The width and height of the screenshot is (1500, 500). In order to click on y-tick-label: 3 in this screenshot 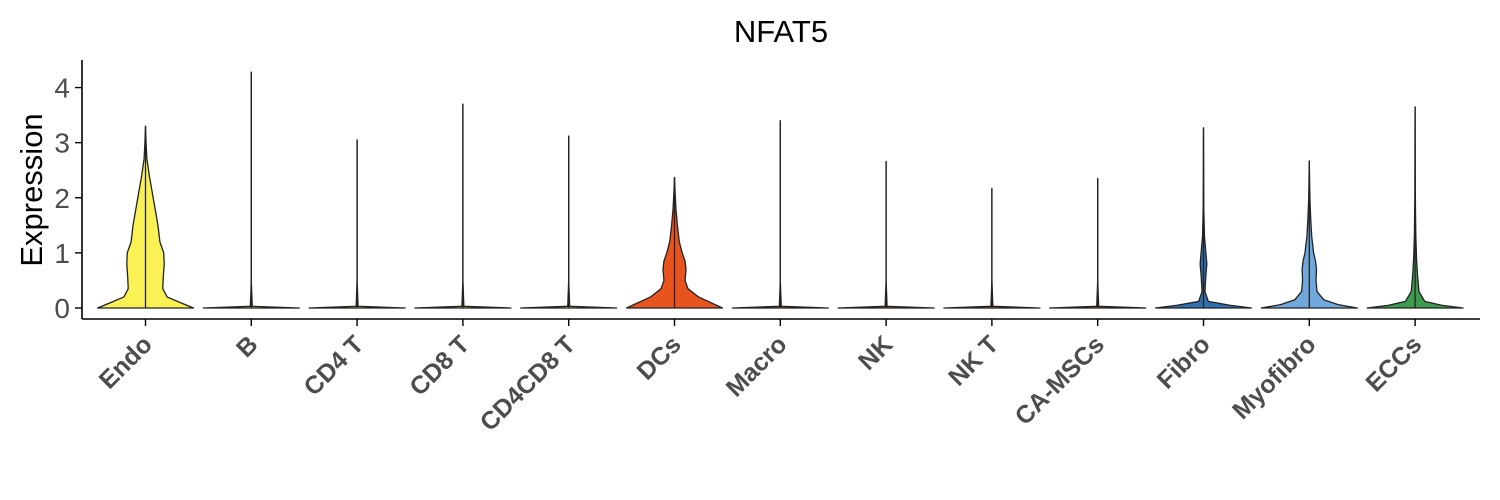, I will do `click(62, 143)`.